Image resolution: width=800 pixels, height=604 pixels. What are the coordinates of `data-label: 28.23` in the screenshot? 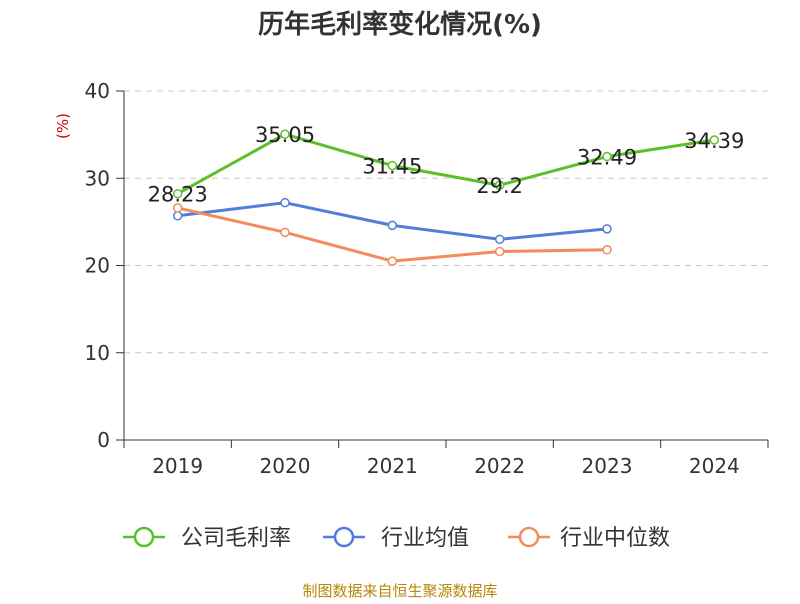 It's located at (178, 195).